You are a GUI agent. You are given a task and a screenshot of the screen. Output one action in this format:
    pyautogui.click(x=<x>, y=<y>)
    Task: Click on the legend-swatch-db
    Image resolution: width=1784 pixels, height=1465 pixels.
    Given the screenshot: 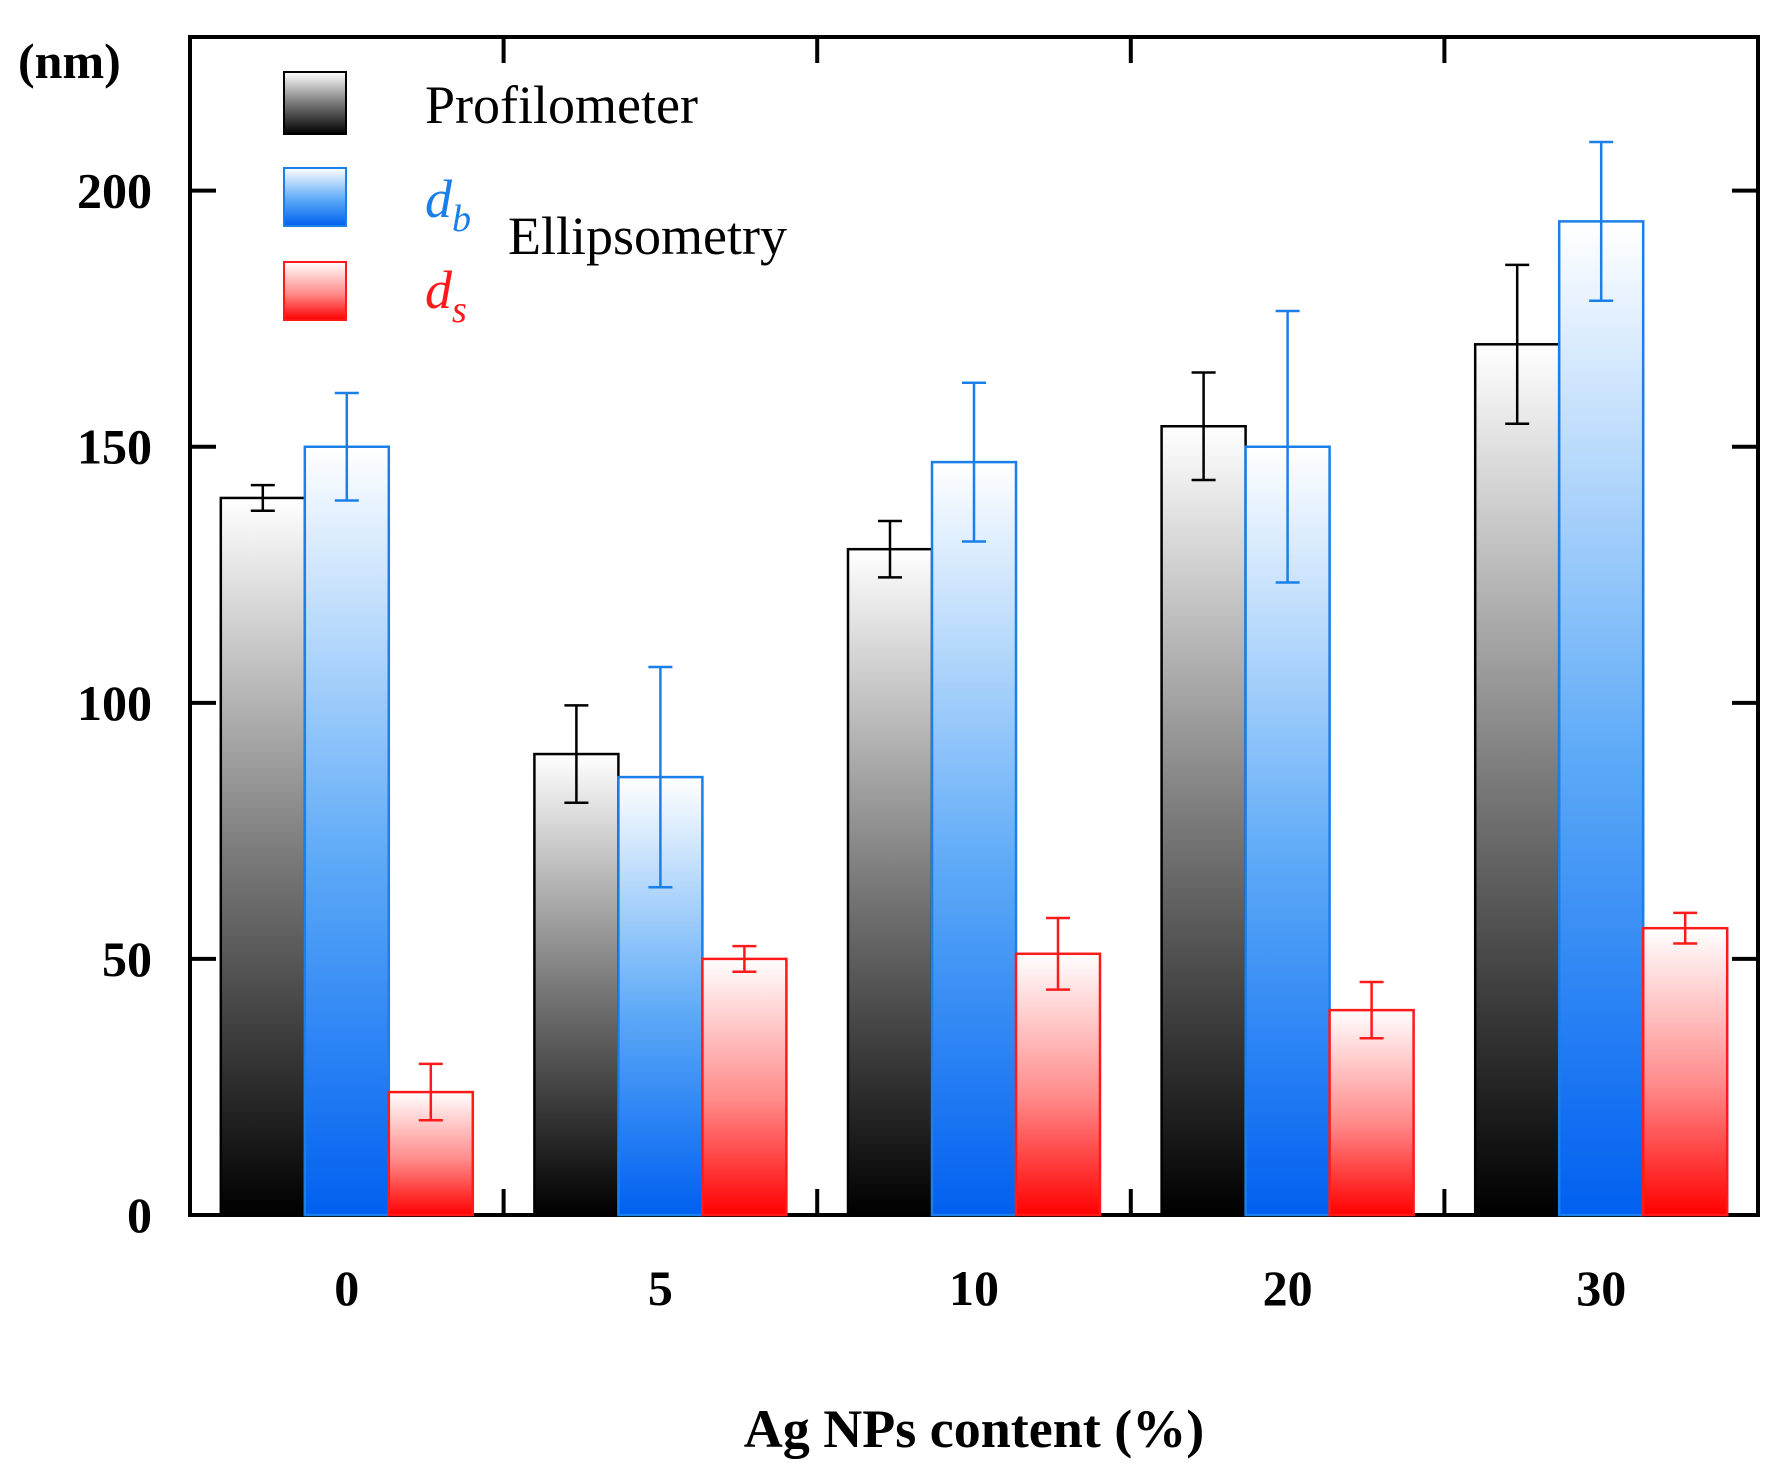 What is the action you would take?
    pyautogui.click(x=315, y=197)
    